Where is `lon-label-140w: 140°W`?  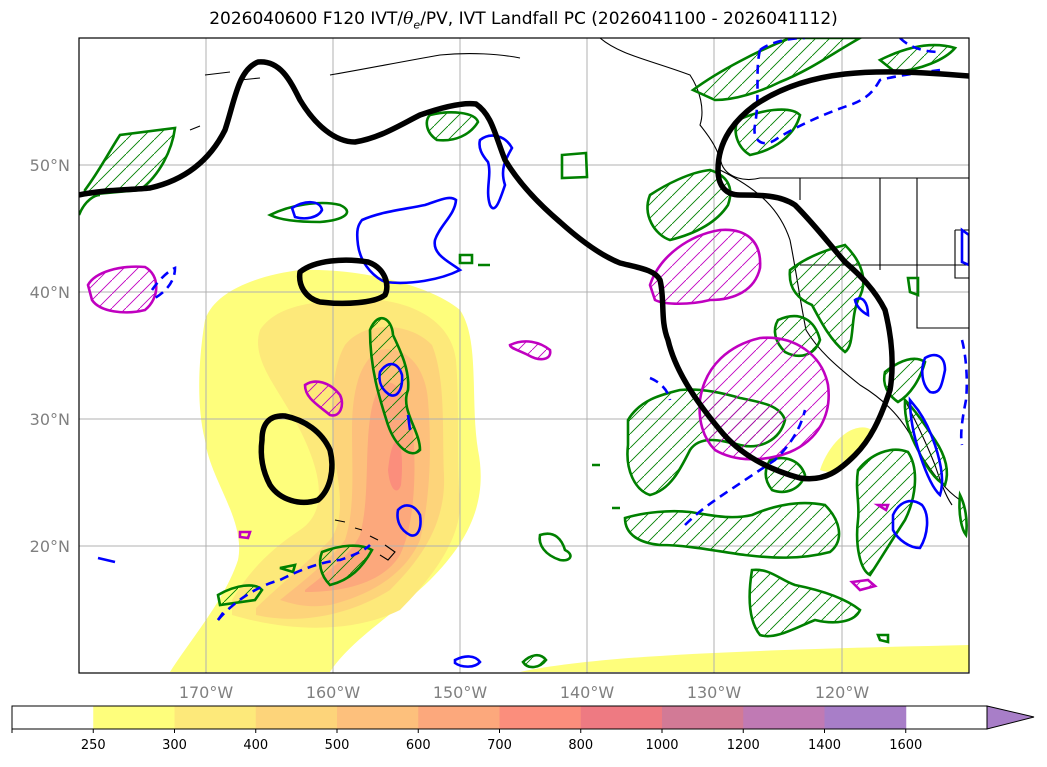
lon-label-140w: 140°W is located at coordinates (587, 692).